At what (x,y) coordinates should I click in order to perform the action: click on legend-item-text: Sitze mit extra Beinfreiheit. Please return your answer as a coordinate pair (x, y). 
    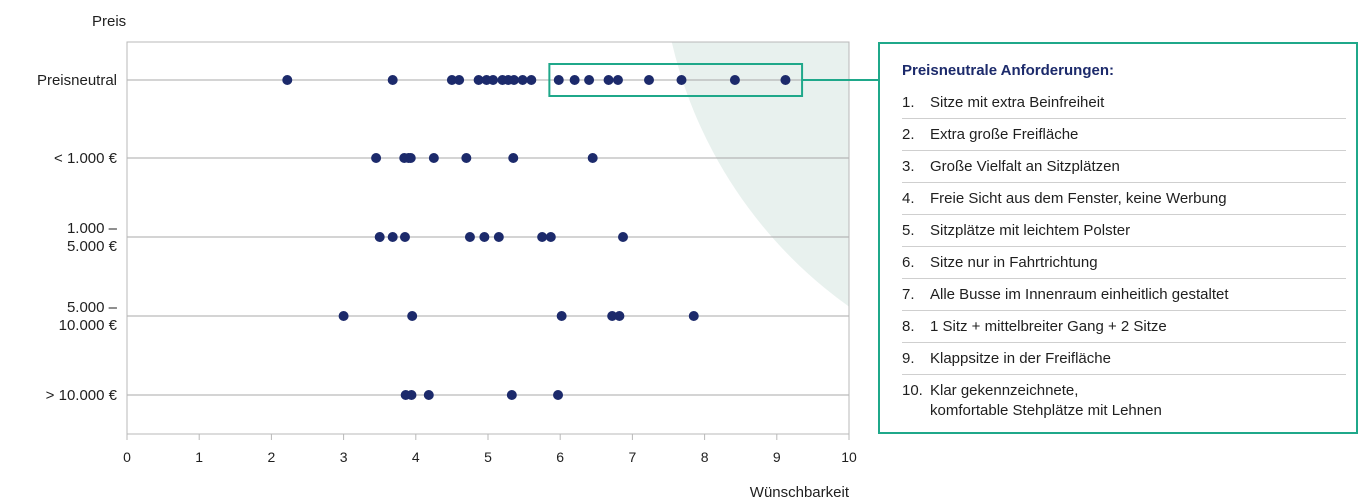
    Looking at the image, I should click on (1017, 102).